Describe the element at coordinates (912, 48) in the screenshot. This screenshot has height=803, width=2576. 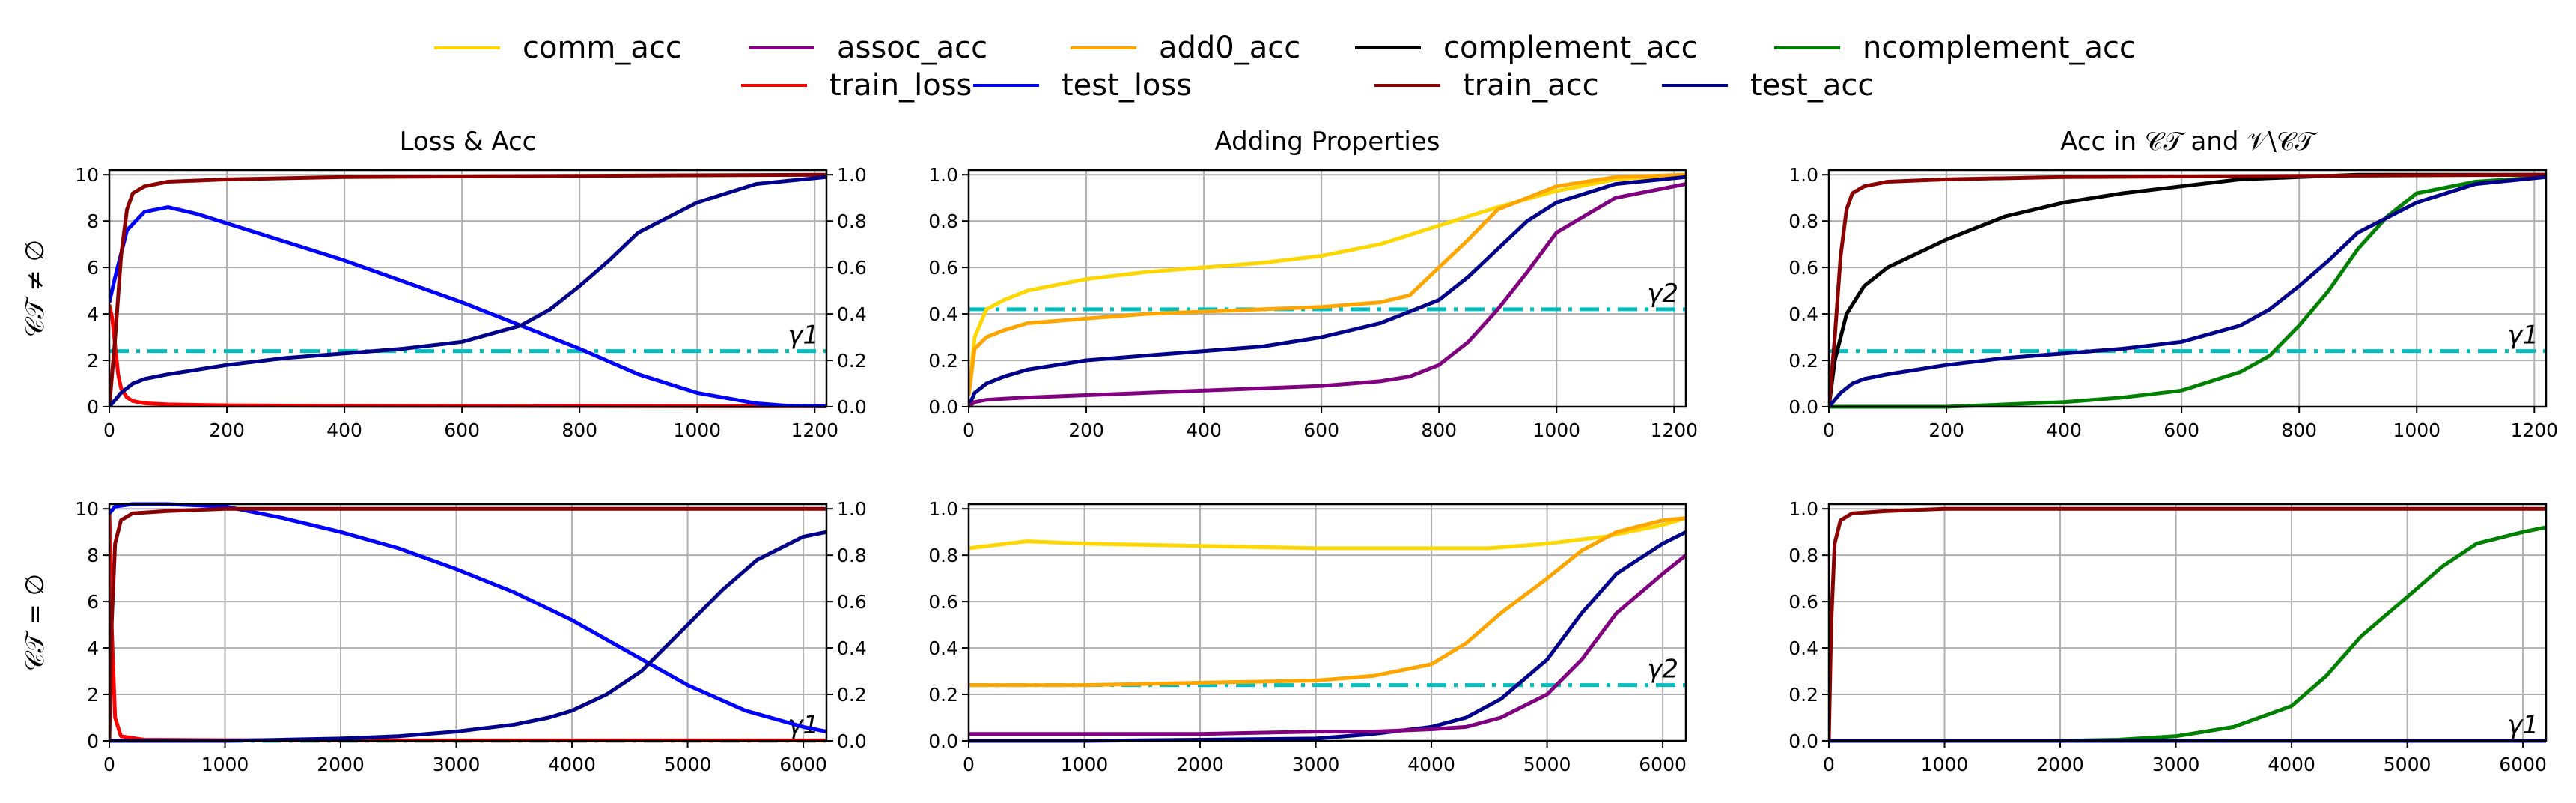
I see `legend-label-assoc_acc: assoc_acc` at that location.